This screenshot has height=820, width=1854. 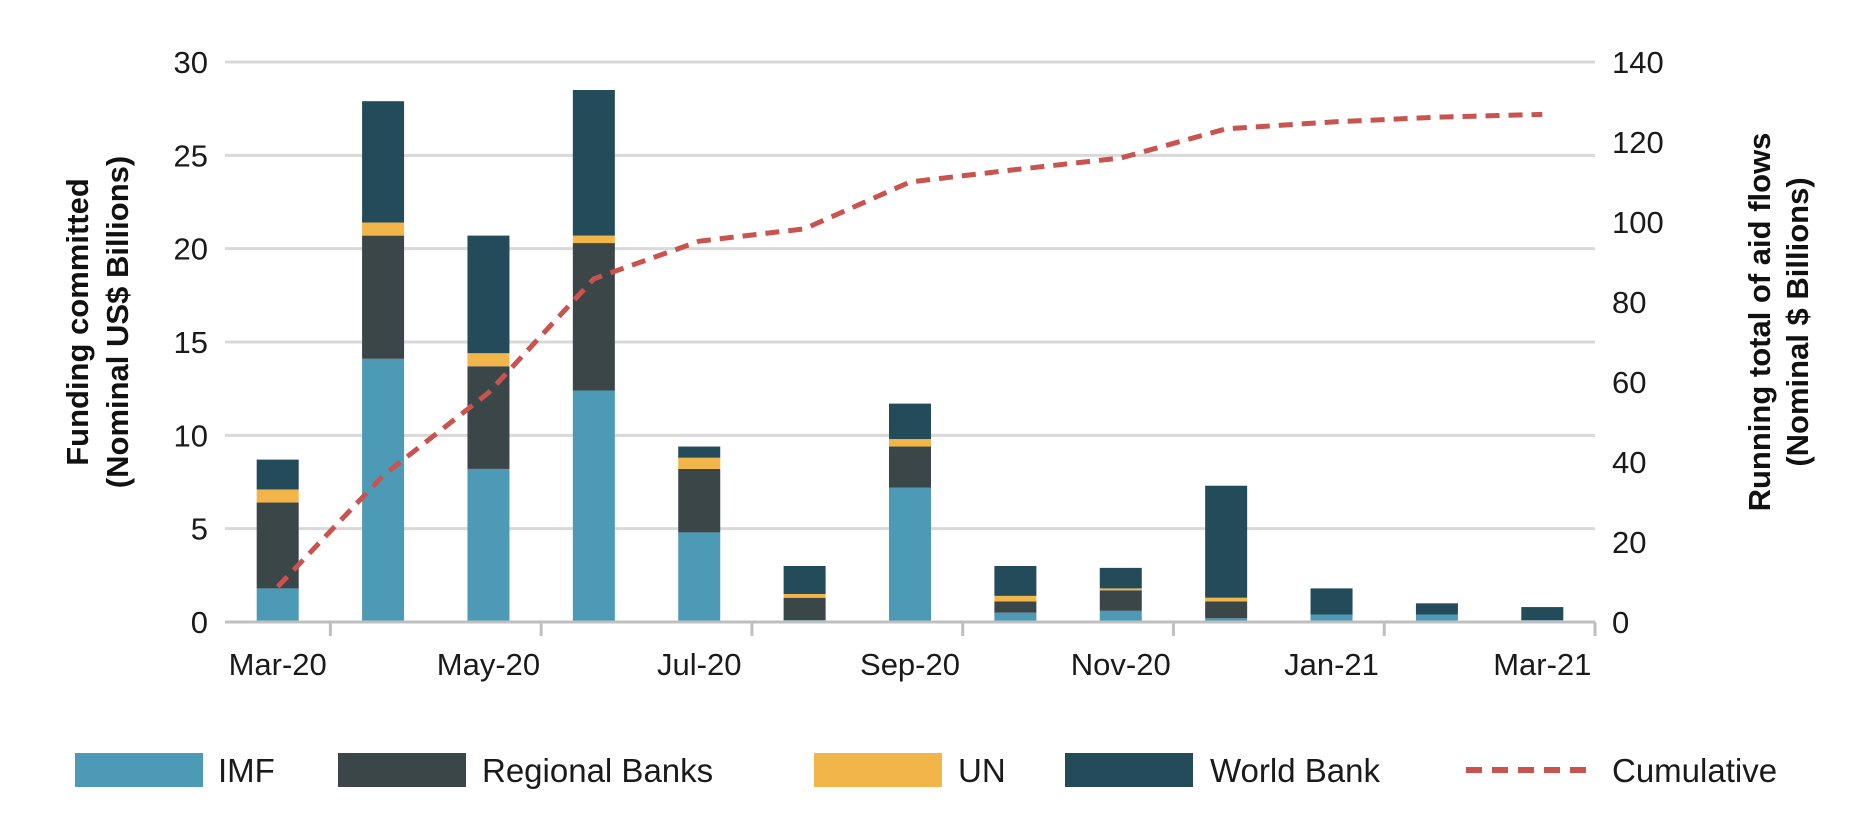 What do you see at coordinates (1620, 622) in the screenshot?
I see `y2-tick-label: 0` at bounding box center [1620, 622].